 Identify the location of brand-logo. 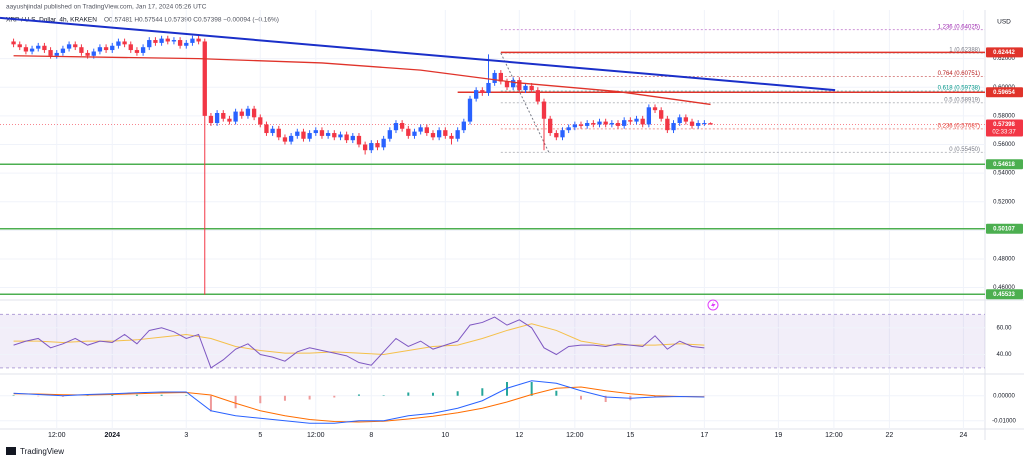
(11, 451).